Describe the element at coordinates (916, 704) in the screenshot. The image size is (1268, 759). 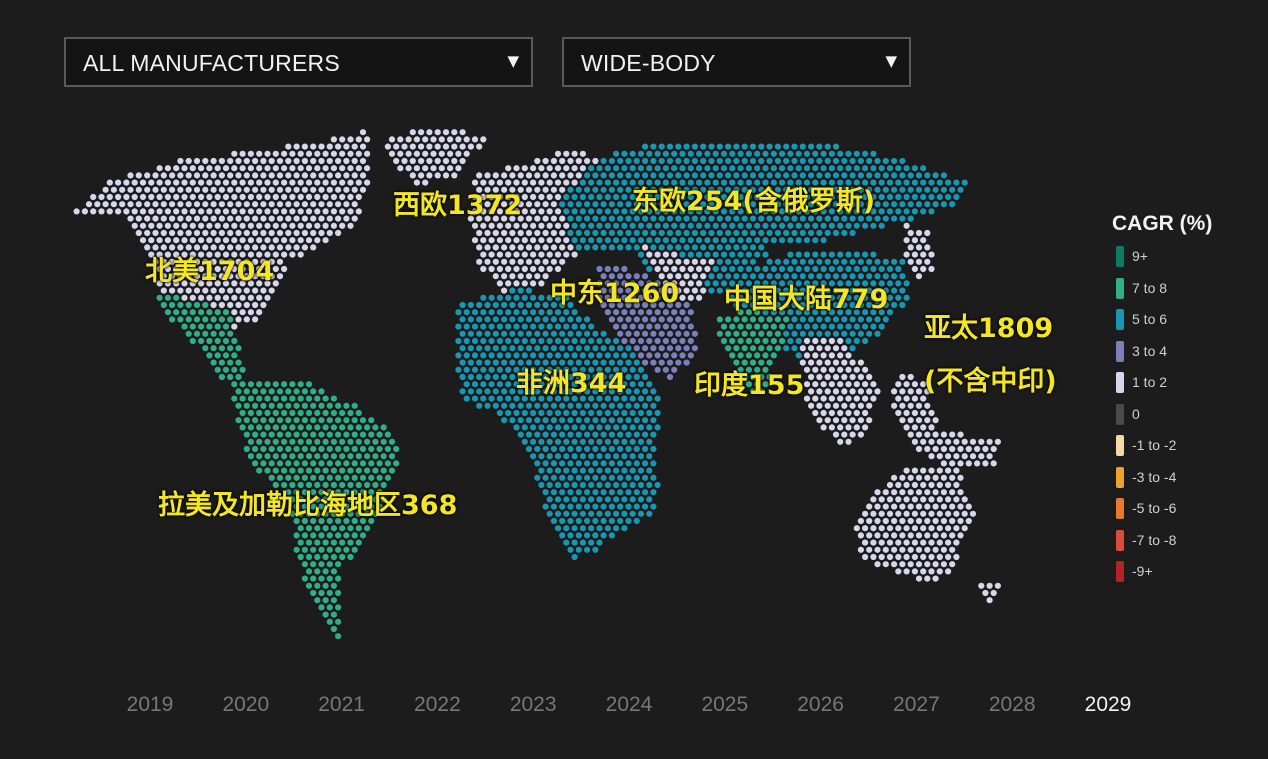
I see `timeline-year: 2027` at that location.